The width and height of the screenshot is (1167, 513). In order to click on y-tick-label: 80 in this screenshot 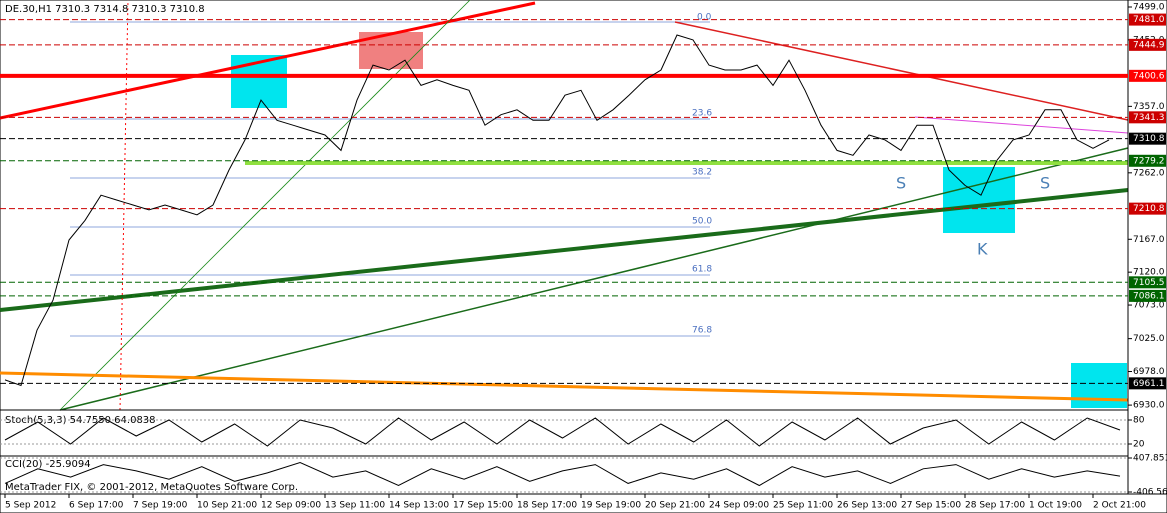, I will do `click(1139, 421)`.